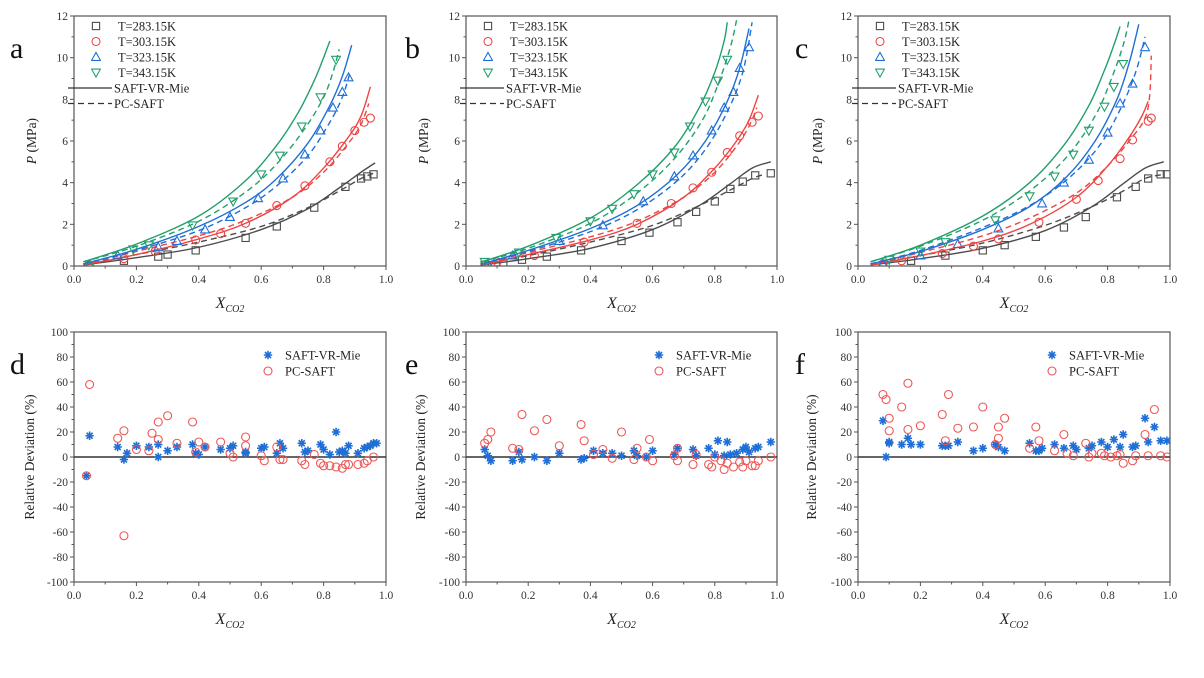 This screenshot has height=678, width=1204. Describe the element at coordinates (457, 142) in the screenshot. I see `y-tick-label: 6` at that location.